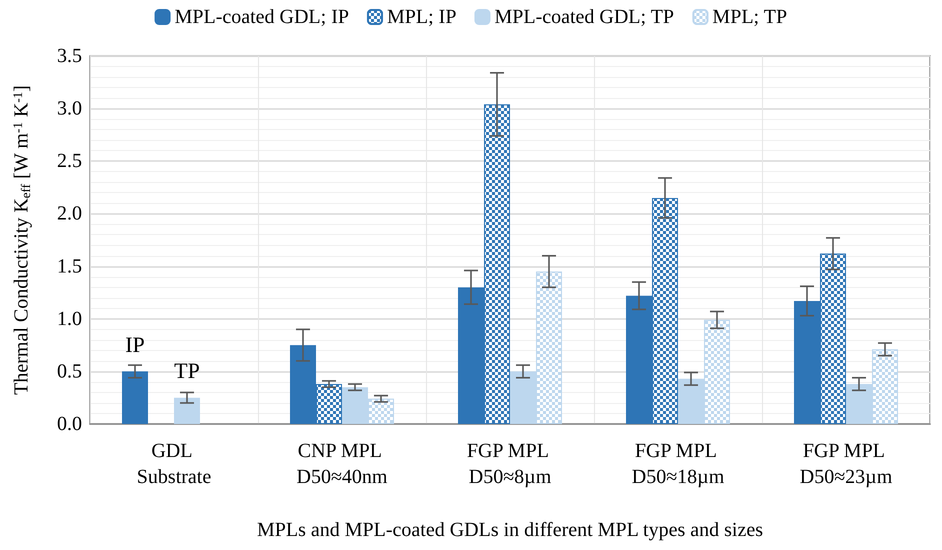  Describe the element at coordinates (69, 319) in the screenshot. I see `y-tick-label: 1.0` at that location.